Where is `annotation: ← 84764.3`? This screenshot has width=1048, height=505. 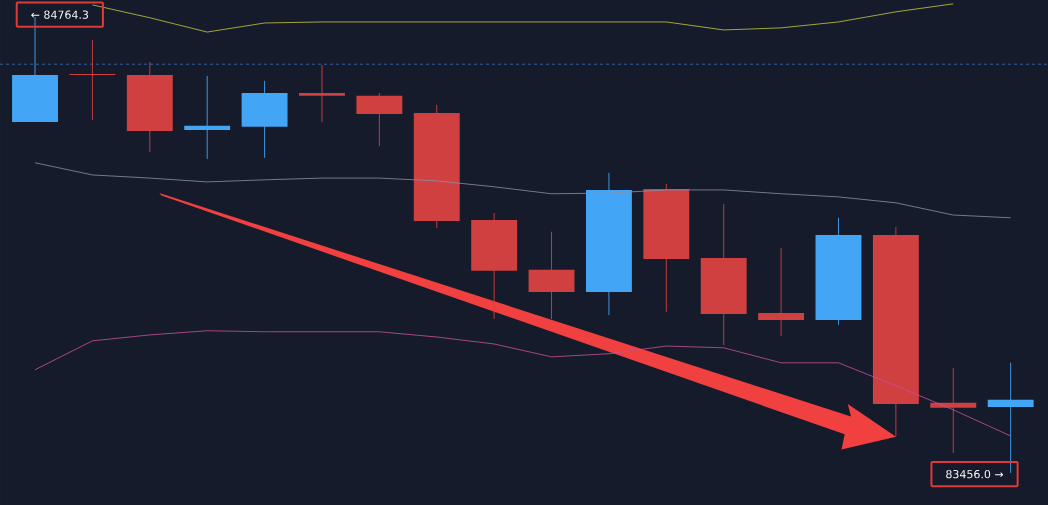 annotation: ← 84764.3 is located at coordinates (60, 14).